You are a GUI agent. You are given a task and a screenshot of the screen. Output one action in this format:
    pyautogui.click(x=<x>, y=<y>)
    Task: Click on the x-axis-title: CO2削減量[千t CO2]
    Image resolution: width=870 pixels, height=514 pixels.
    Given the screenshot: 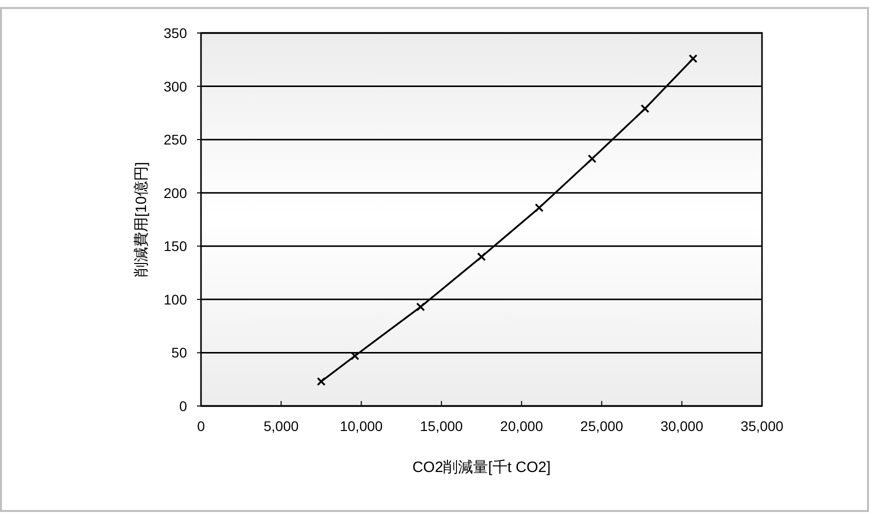 What is the action you would take?
    pyautogui.click(x=481, y=467)
    